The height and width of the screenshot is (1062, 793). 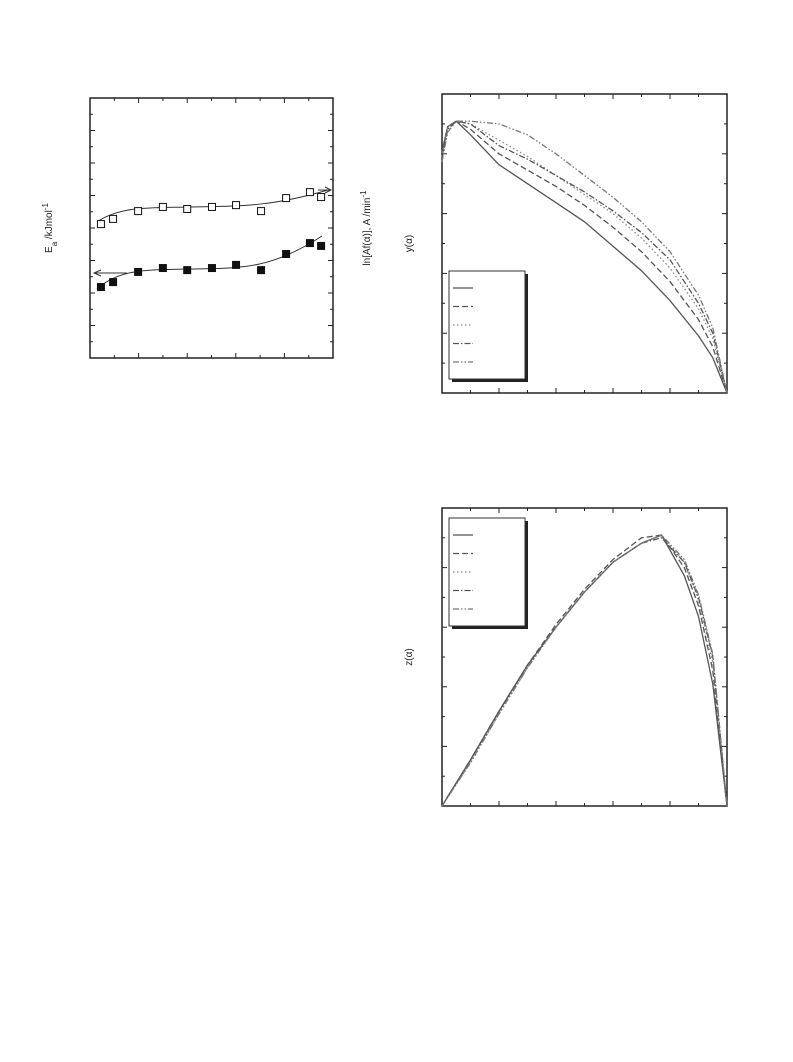 What do you see at coordinates (54, 243) in the screenshot?
I see `label-part: a` at bounding box center [54, 243].